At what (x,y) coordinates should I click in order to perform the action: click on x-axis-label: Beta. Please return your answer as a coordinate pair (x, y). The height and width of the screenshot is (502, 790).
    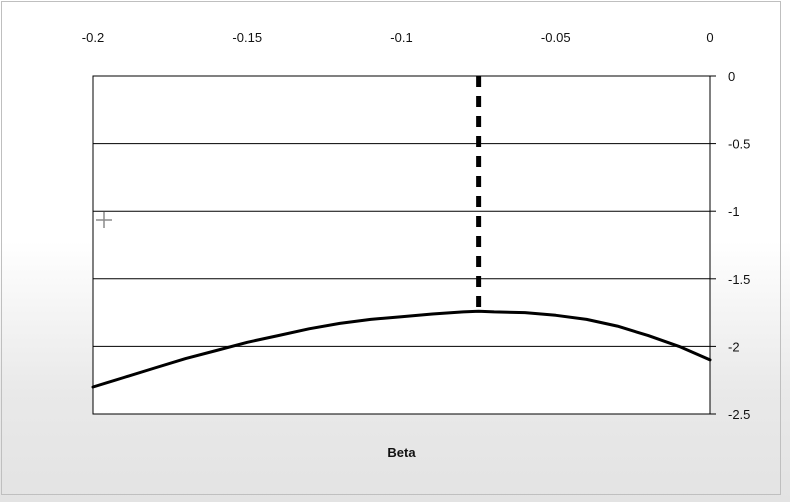
    Looking at the image, I should click on (401, 452).